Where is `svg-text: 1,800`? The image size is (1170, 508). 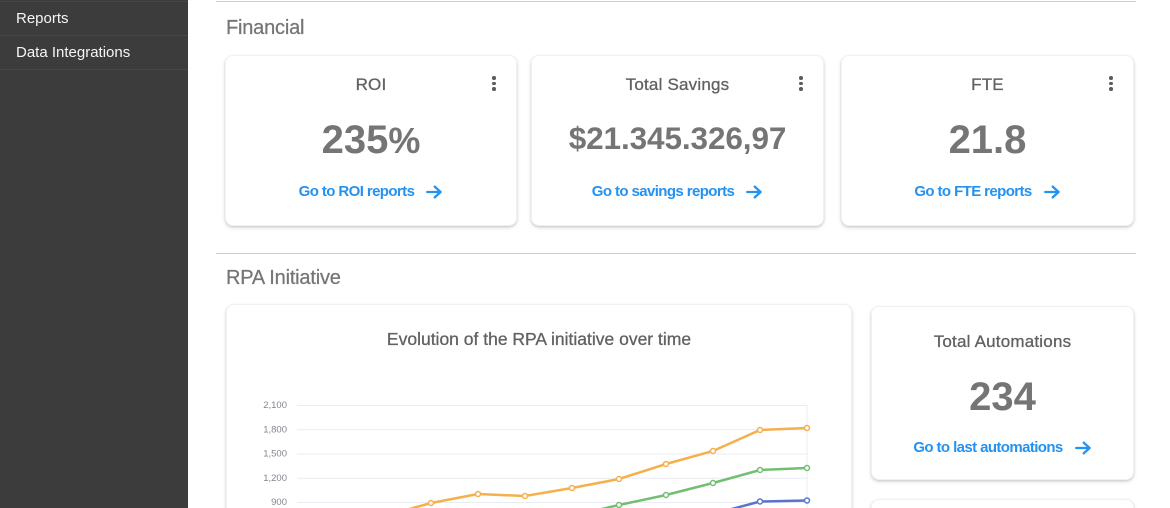
svg-text: 1,800 is located at coordinates (275, 429).